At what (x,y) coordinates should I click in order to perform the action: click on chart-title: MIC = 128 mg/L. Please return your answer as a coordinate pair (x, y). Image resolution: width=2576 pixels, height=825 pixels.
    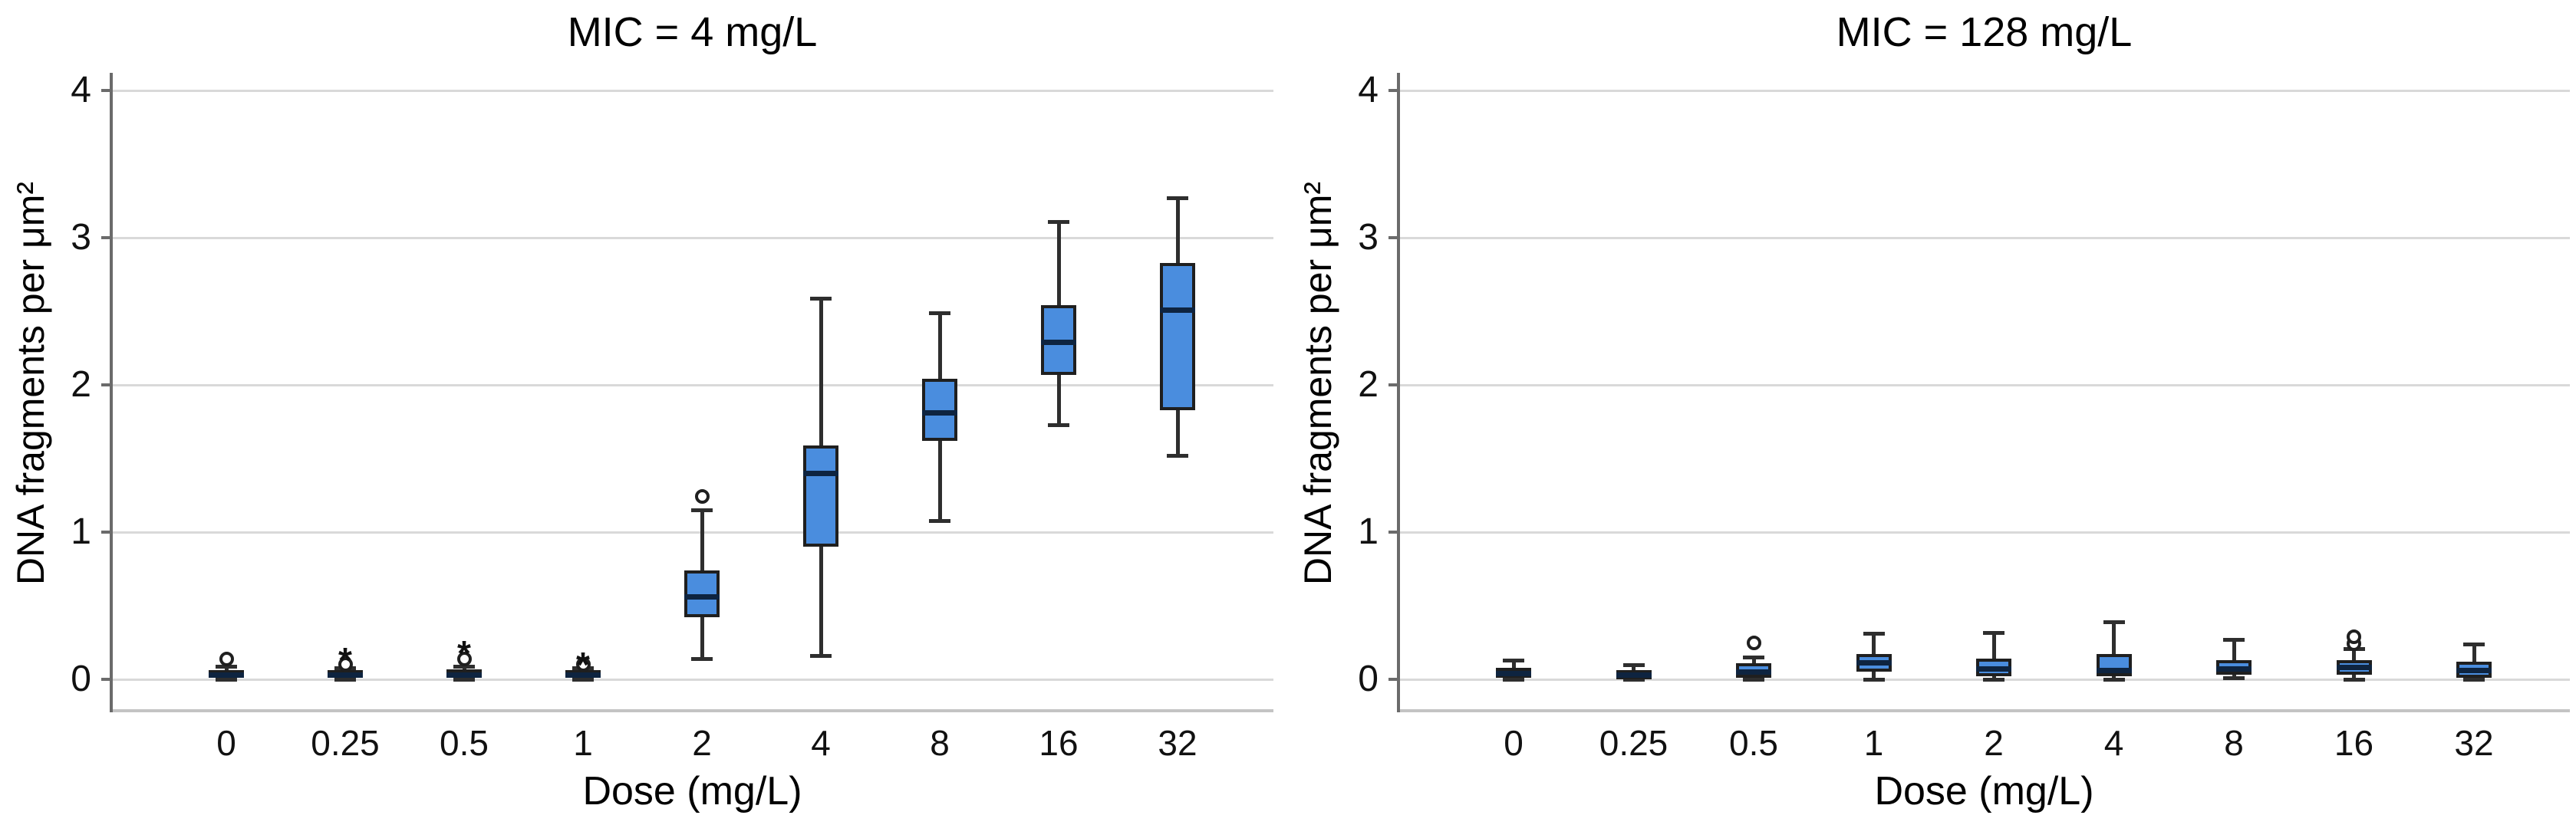
    Looking at the image, I should click on (1984, 32).